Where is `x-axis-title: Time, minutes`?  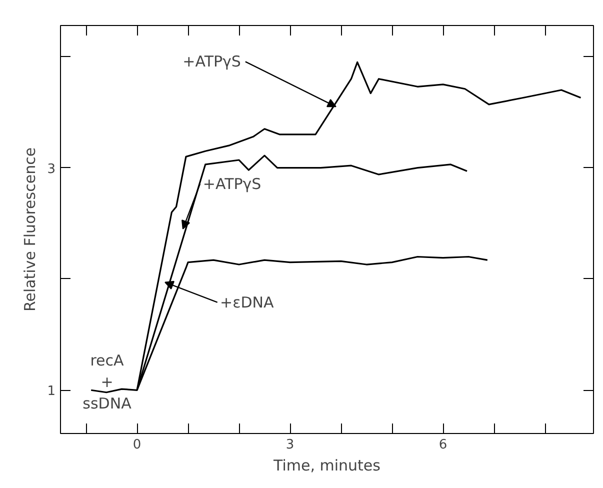
x-axis-title: Time, minutes is located at coordinates (326, 465).